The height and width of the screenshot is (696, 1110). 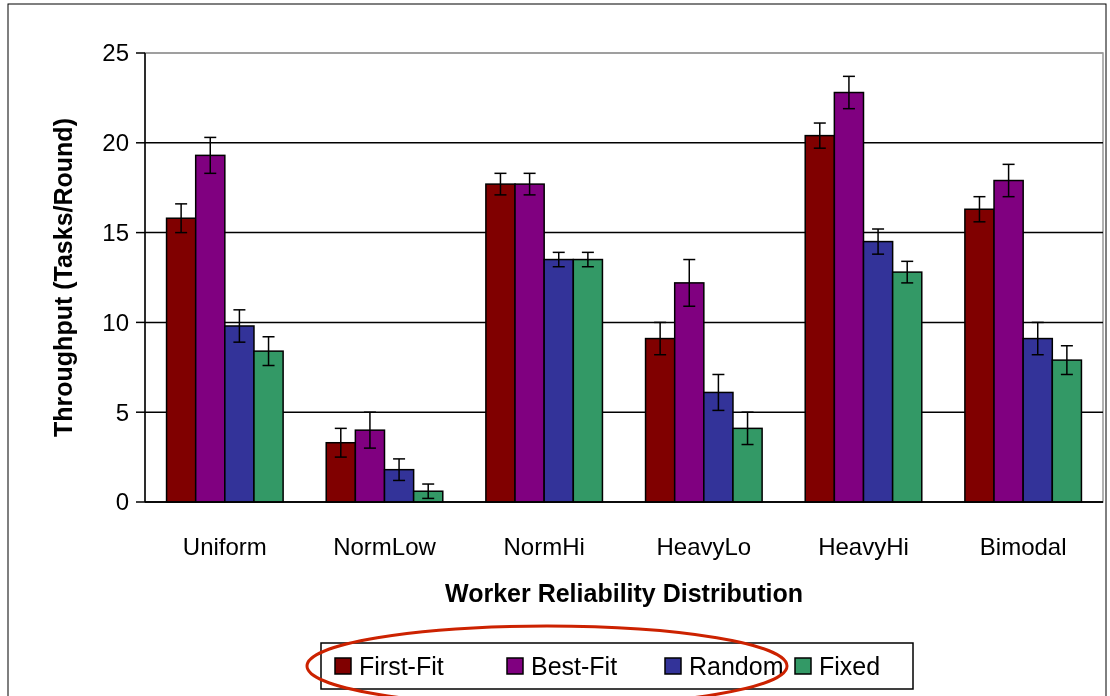 I want to click on x-tick-label: HeavyHi, so click(x=863, y=546).